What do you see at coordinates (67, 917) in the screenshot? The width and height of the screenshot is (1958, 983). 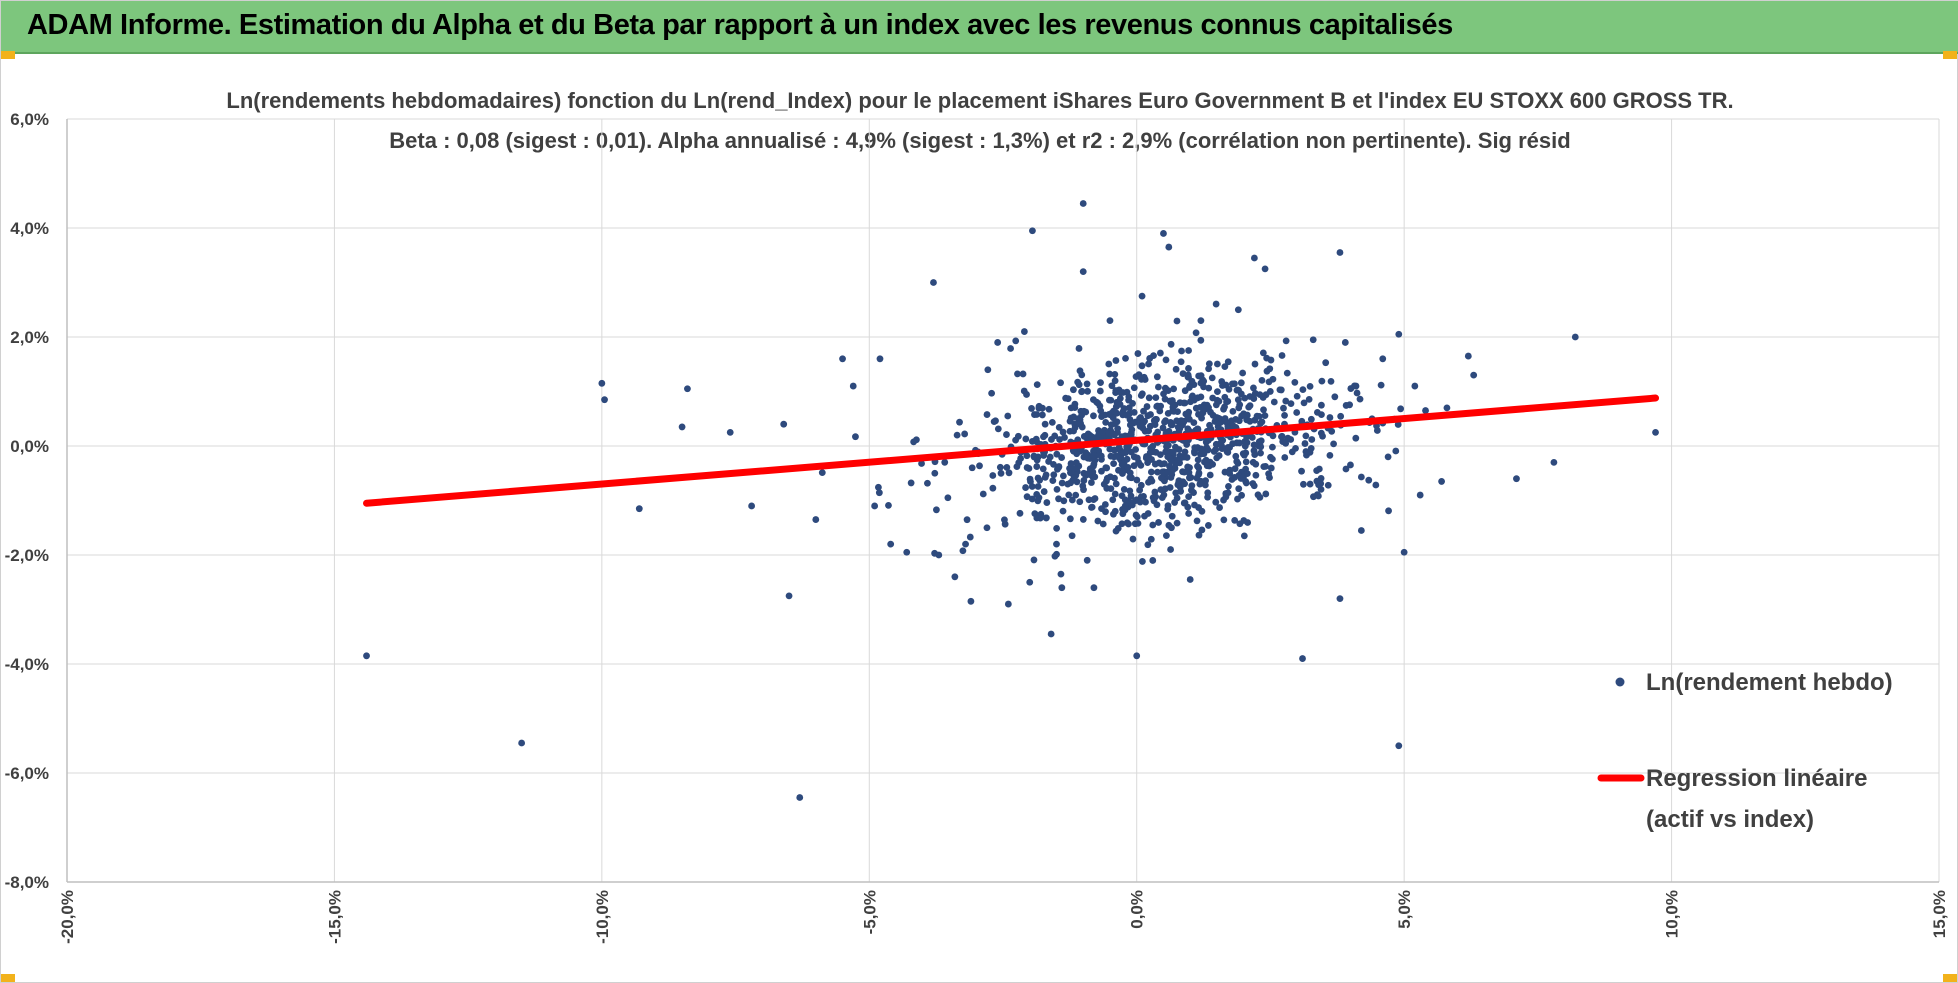 I see `x-tick-label: -20,0%` at bounding box center [67, 917].